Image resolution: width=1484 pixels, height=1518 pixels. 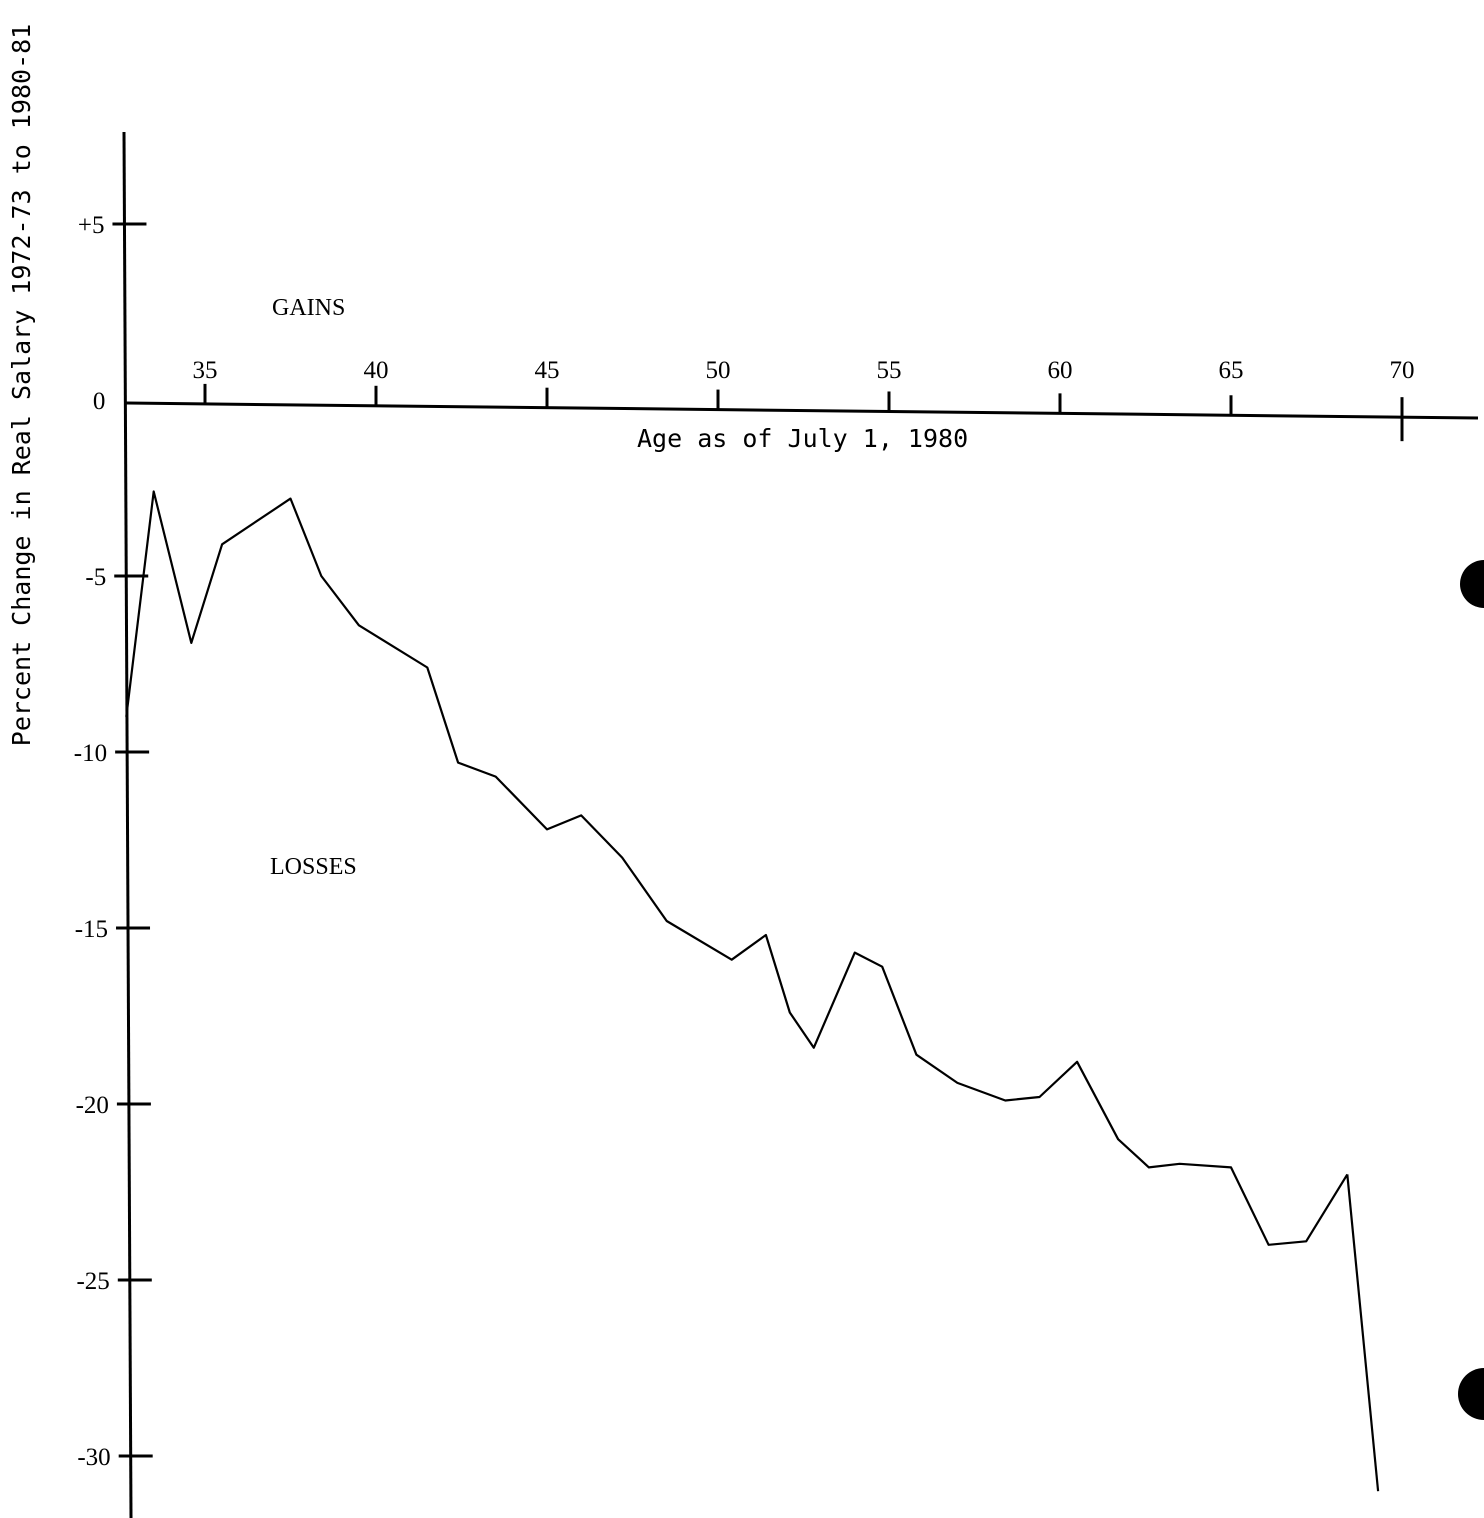 I want to click on x-tick-label: 45, so click(x=547, y=370).